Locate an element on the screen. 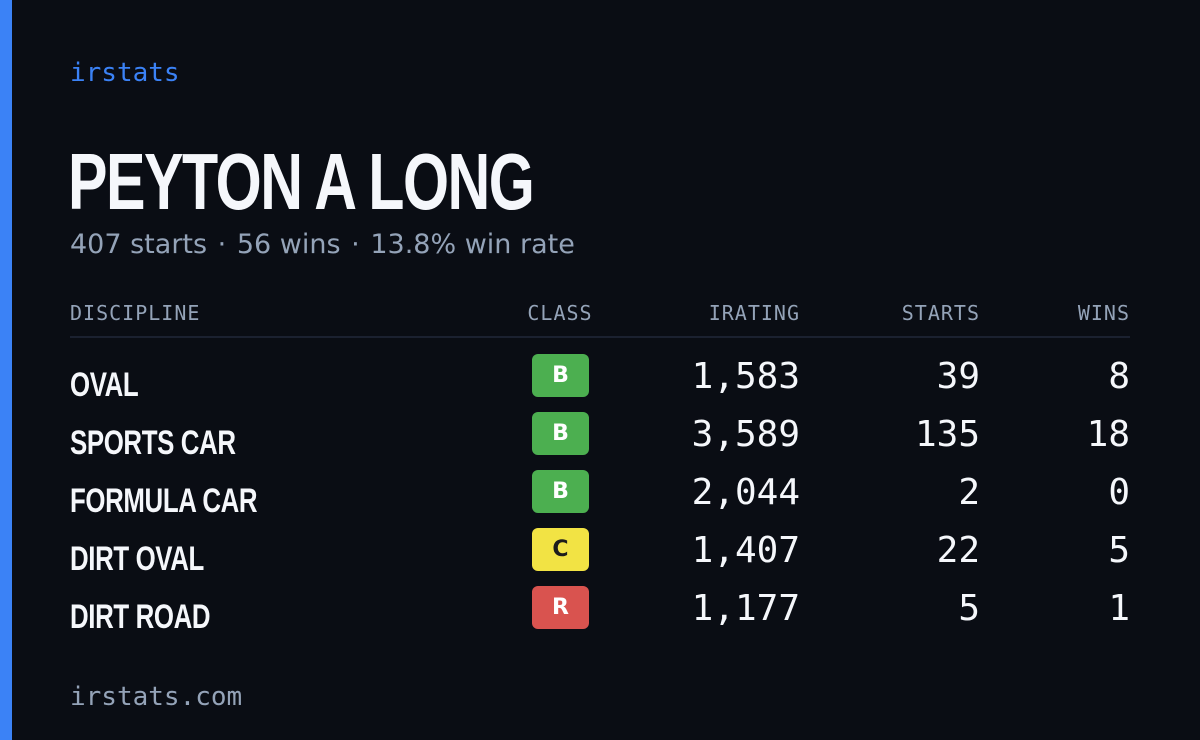  starts-value: 5 is located at coordinates (969, 608).